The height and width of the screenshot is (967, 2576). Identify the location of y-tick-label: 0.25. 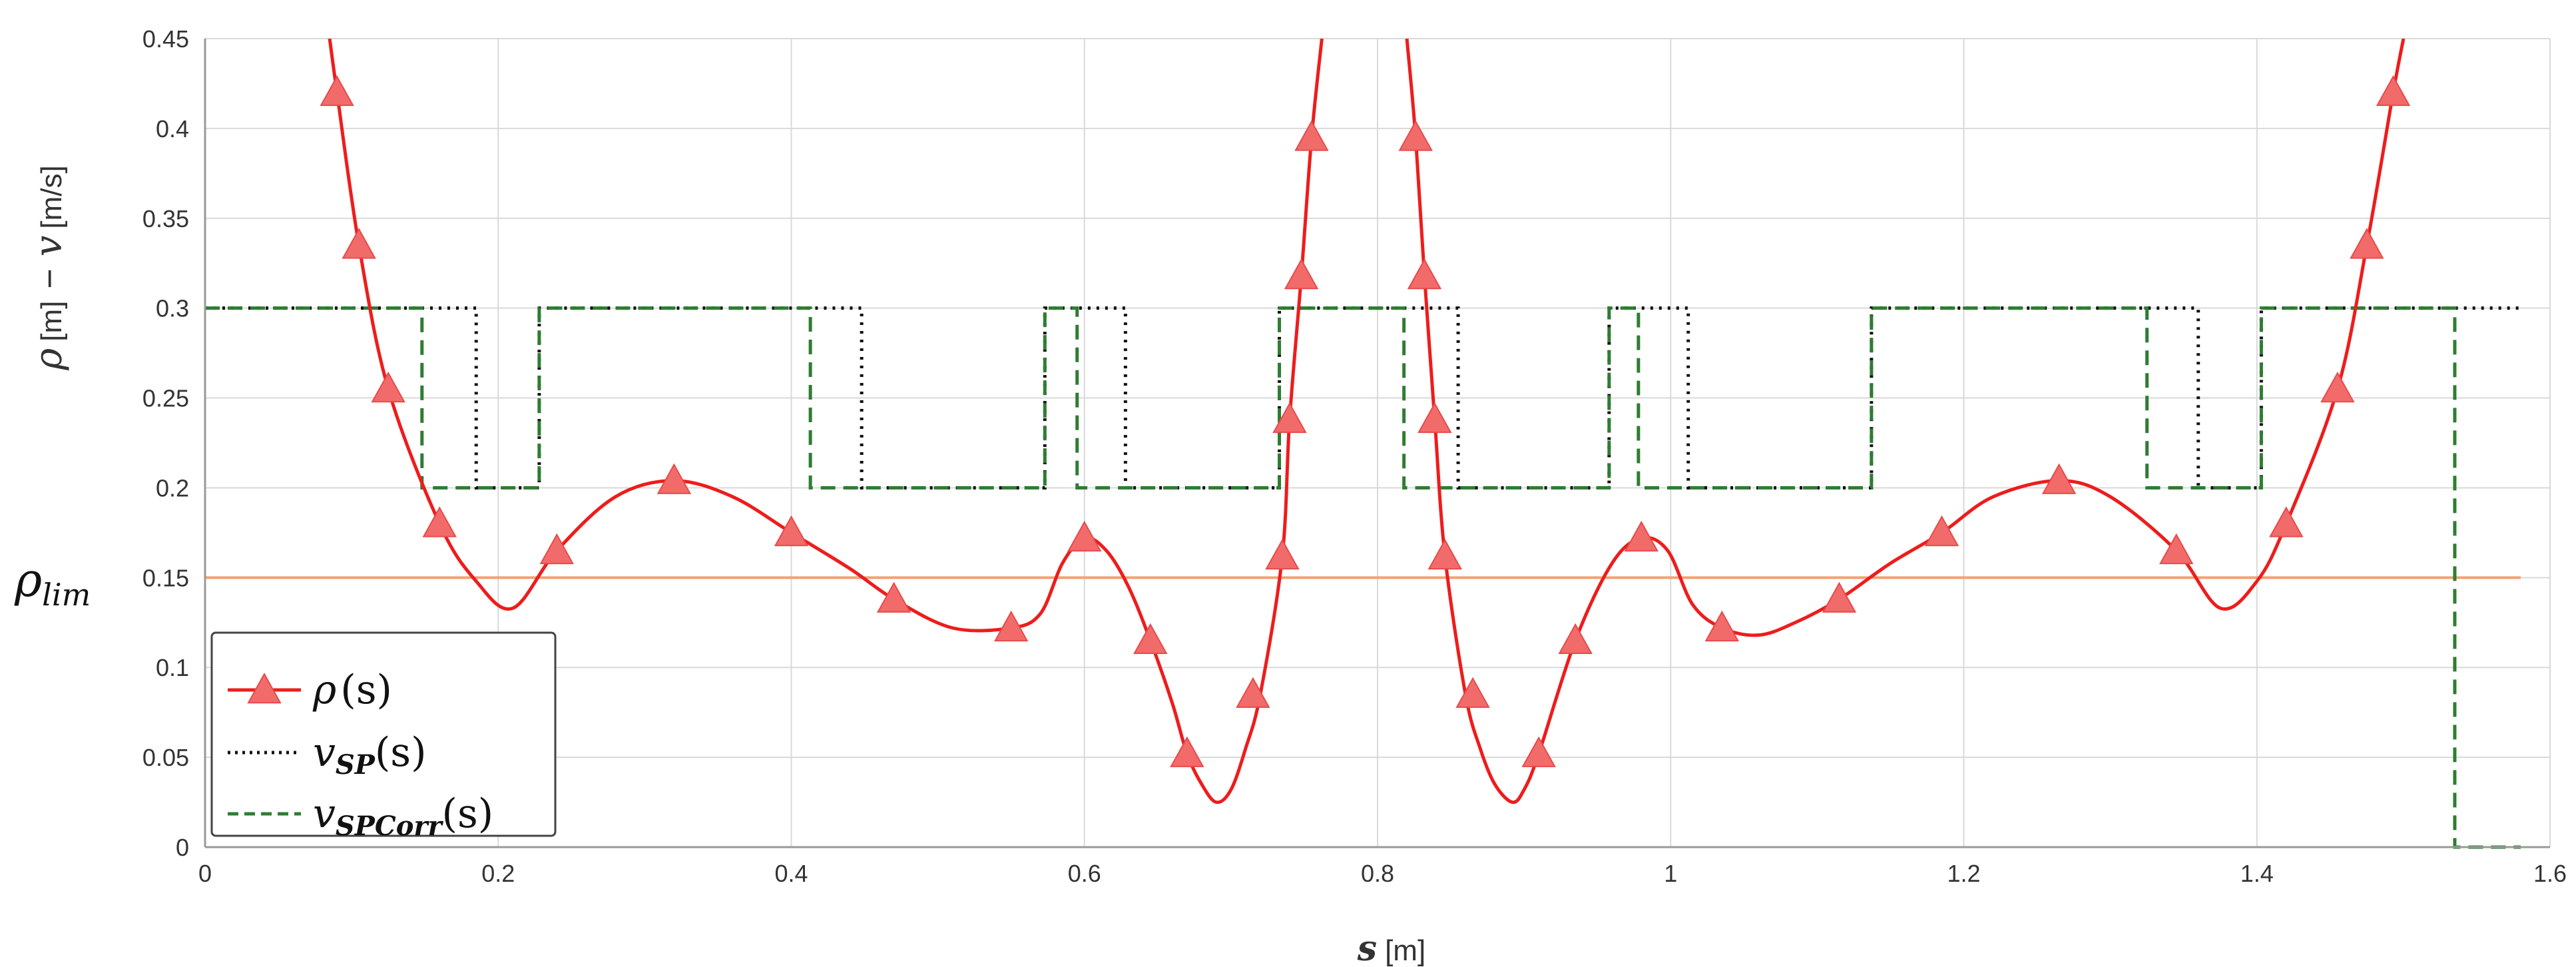
(166, 398).